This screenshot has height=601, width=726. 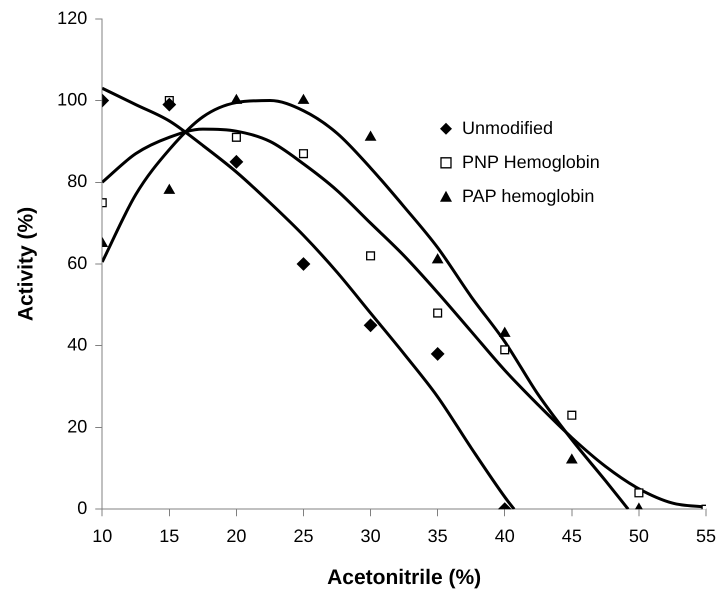 What do you see at coordinates (370, 536) in the screenshot?
I see `x-tick-label: 30` at bounding box center [370, 536].